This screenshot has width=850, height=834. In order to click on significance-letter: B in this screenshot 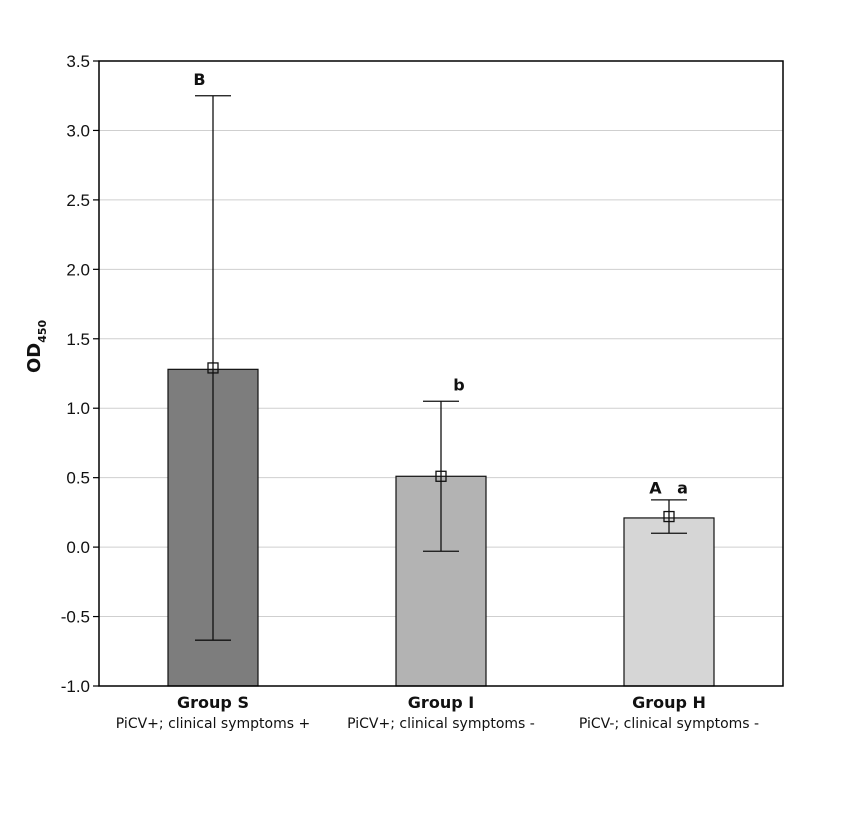, I will do `click(199, 79)`.